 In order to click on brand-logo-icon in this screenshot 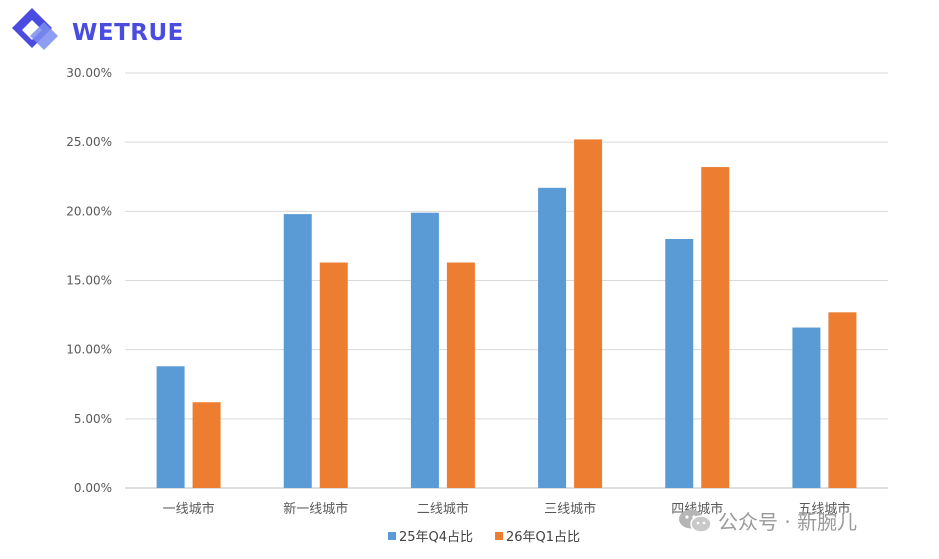, I will do `click(35, 29)`.